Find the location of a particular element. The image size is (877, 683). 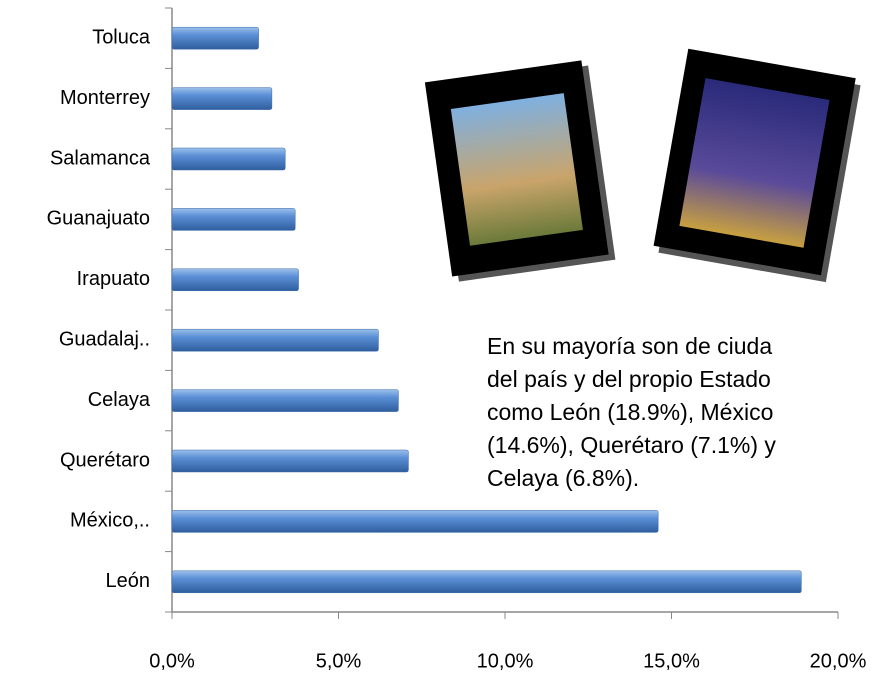

annotation-line: Celaya (6.8%). is located at coordinates (563, 478).